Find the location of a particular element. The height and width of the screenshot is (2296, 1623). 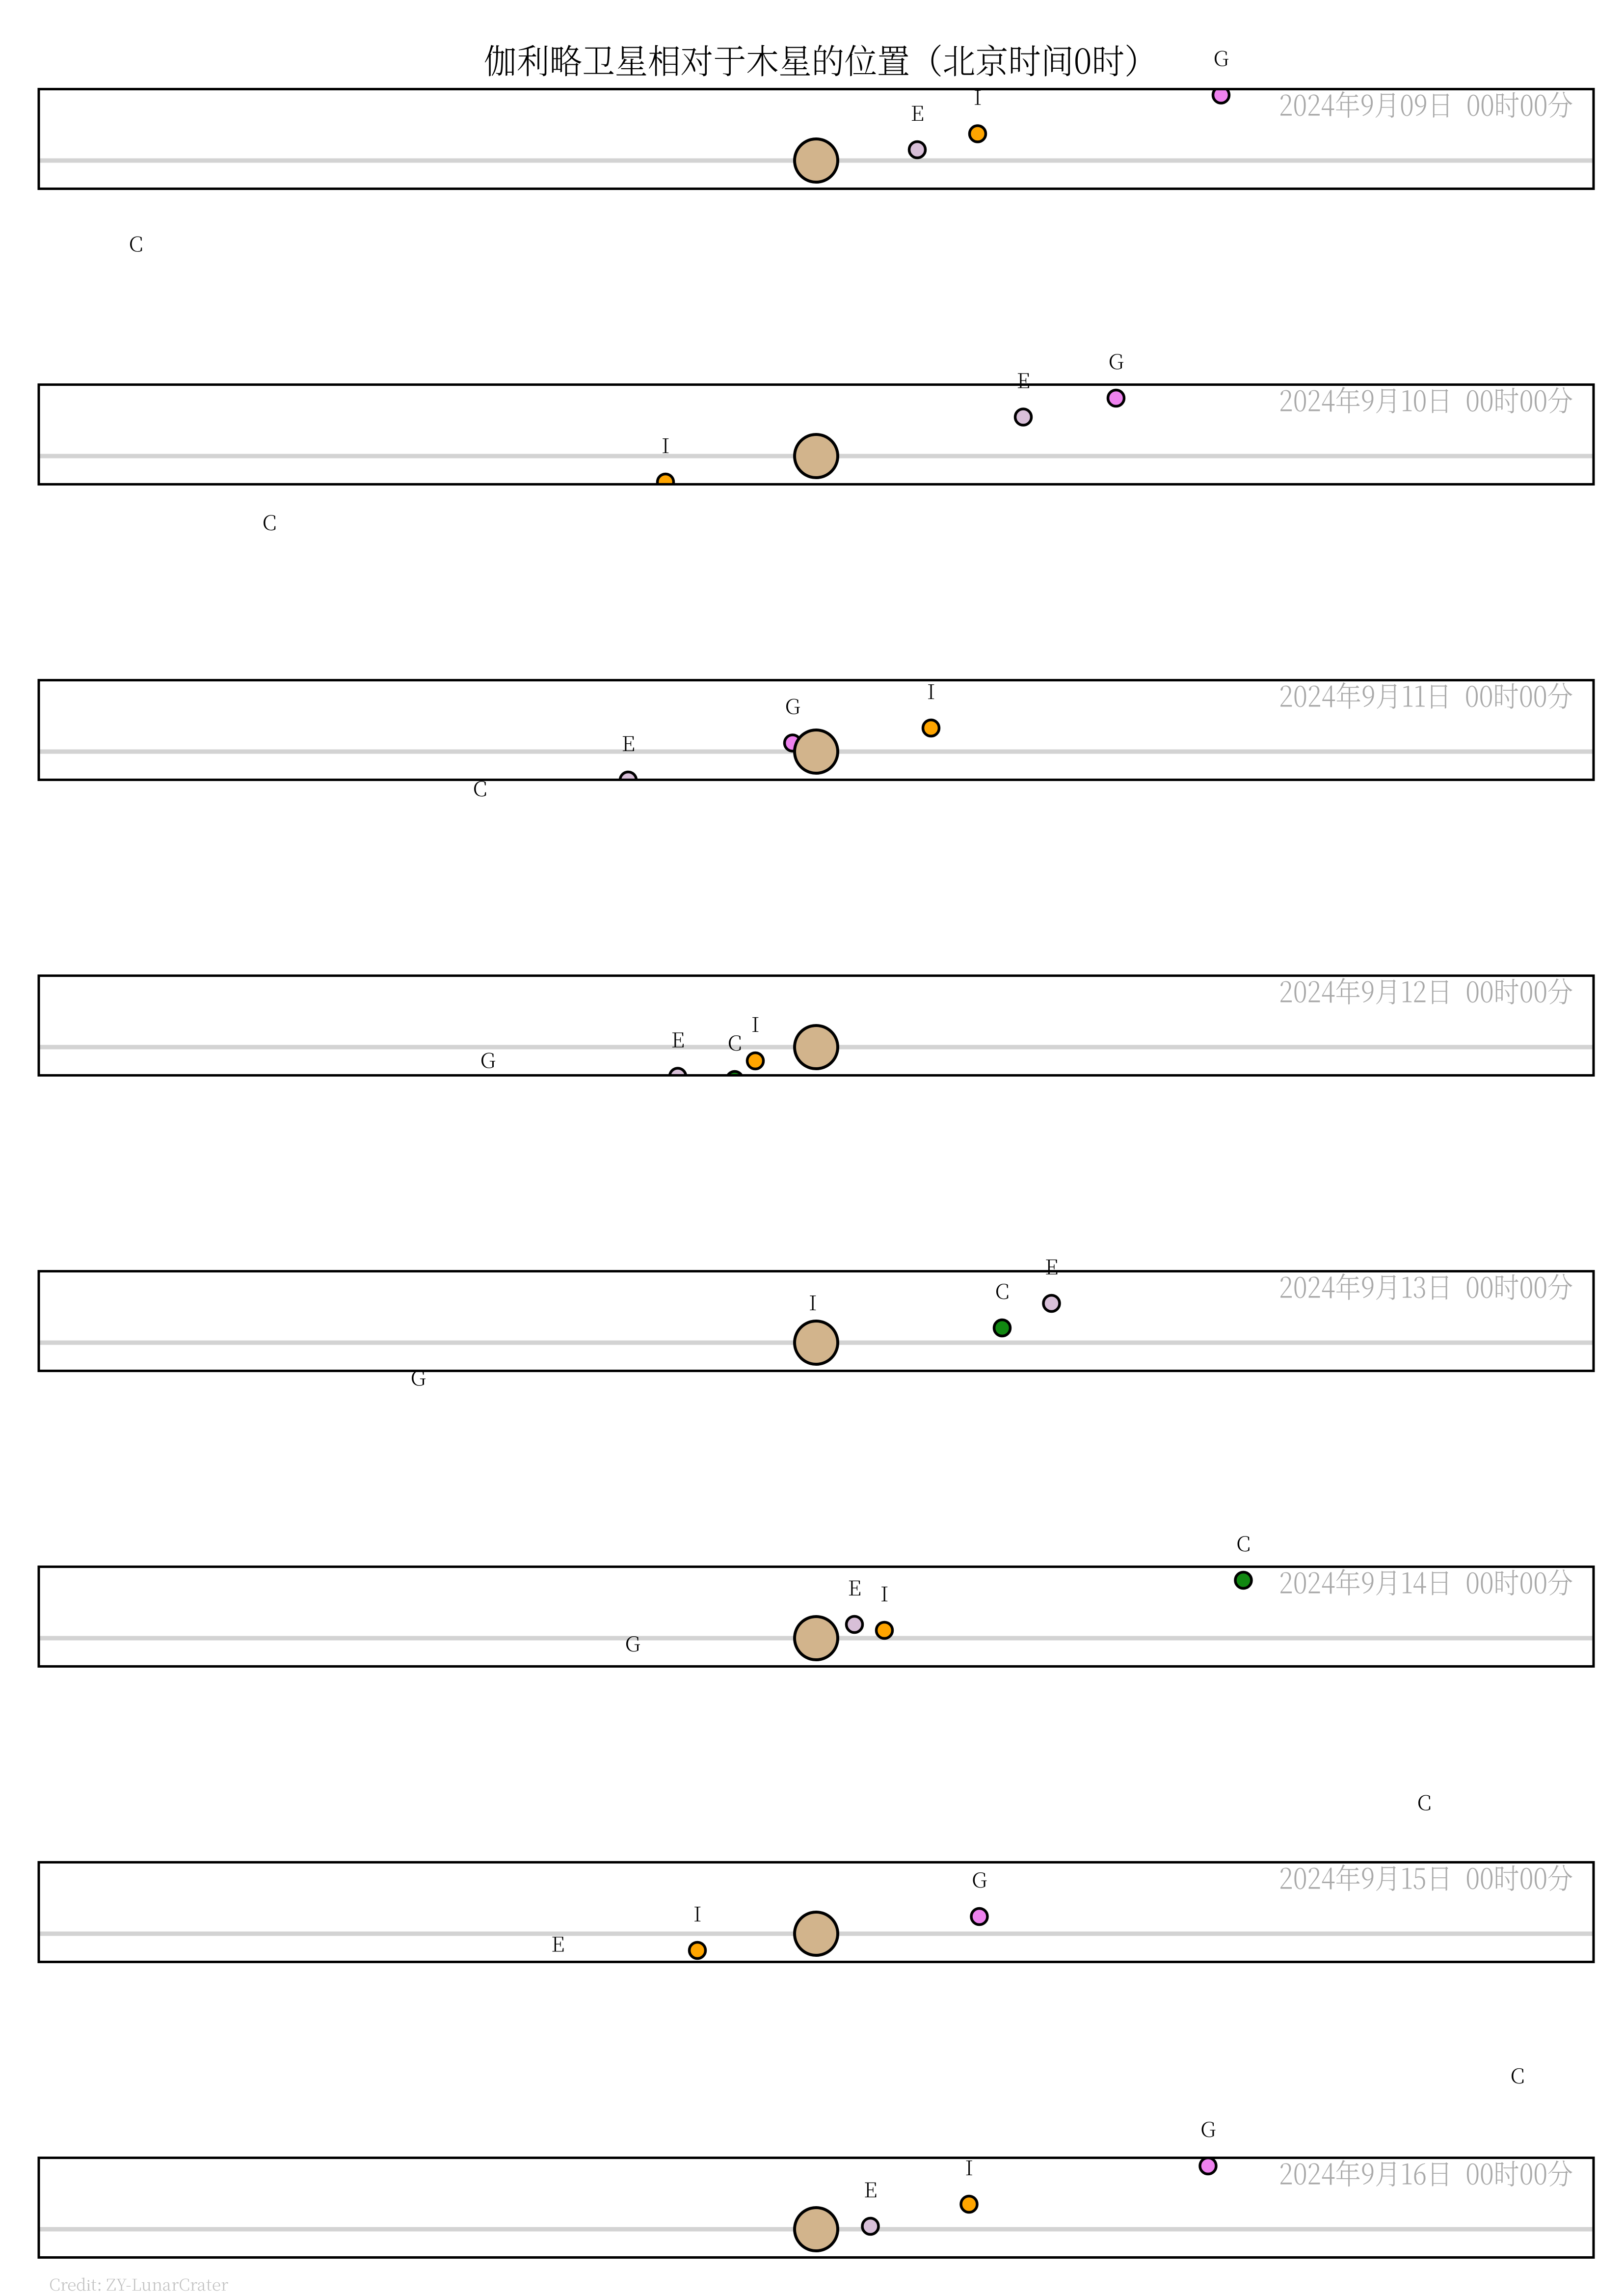

svg-text: 2024年9月10日 00时00分 is located at coordinates (1426, 399).